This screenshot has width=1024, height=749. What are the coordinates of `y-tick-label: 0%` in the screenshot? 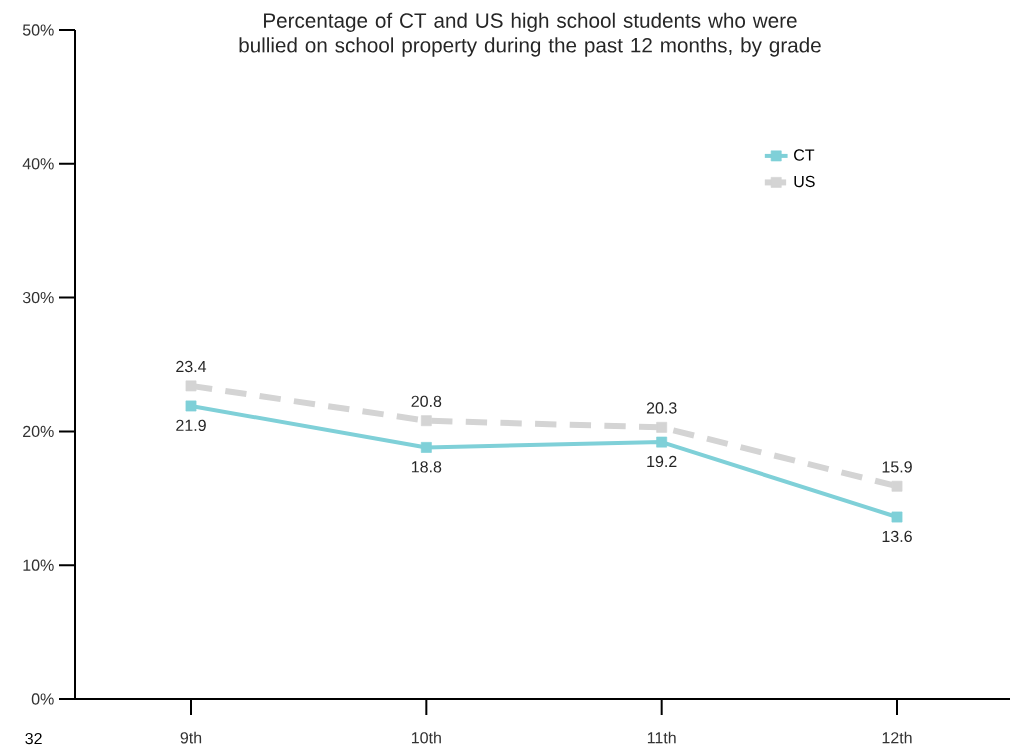 It's located at (42, 699).